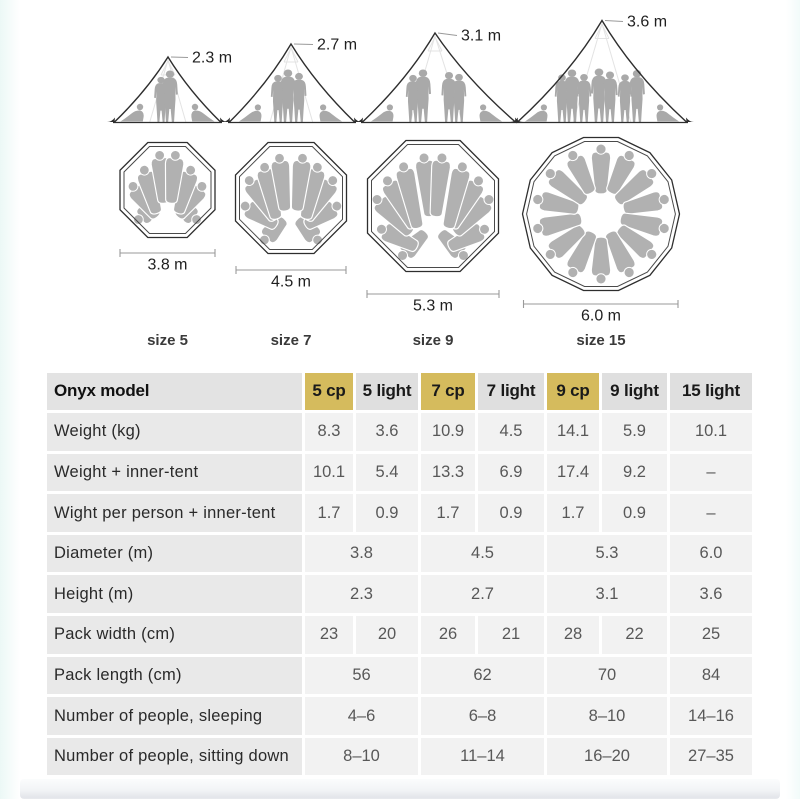 This screenshot has width=800, height=799. Describe the element at coordinates (291, 282) in the screenshot. I see `svg-text: 4.5 m` at that location.